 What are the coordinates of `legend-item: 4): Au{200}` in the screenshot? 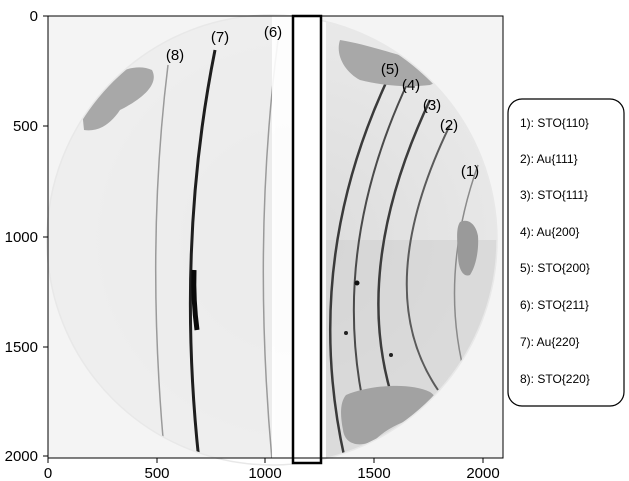 It's located at (549, 232).